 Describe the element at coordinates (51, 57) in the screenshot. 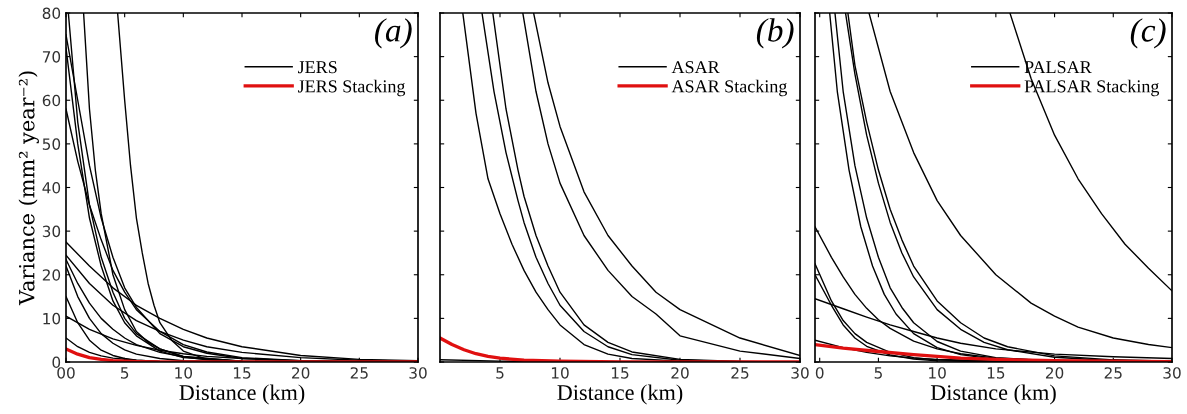

I see `y-tick-label: 70` at that location.